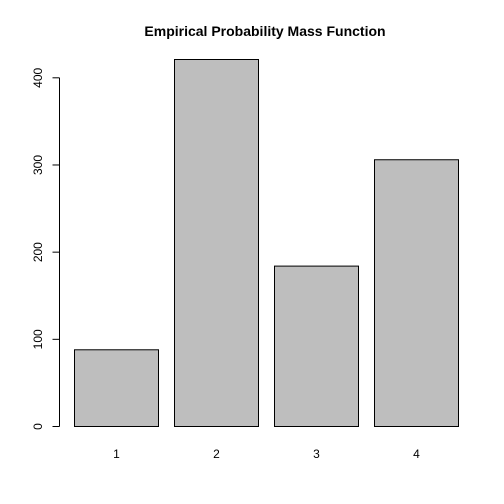 The image size is (504, 504). What do you see at coordinates (38, 339) in the screenshot?
I see `y-tick-label: 100` at bounding box center [38, 339].